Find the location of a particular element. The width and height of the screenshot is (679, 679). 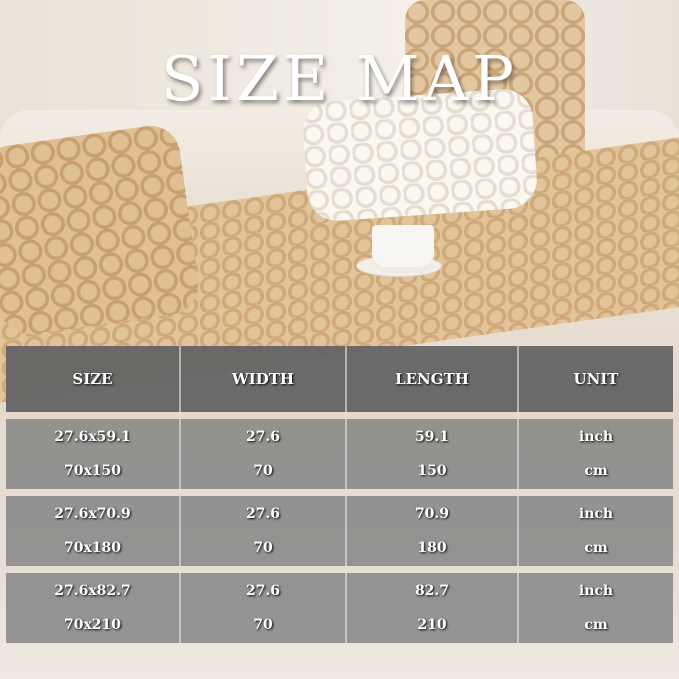

size-cell: 27.6x82.7 70x210 is located at coordinates (93, 608).